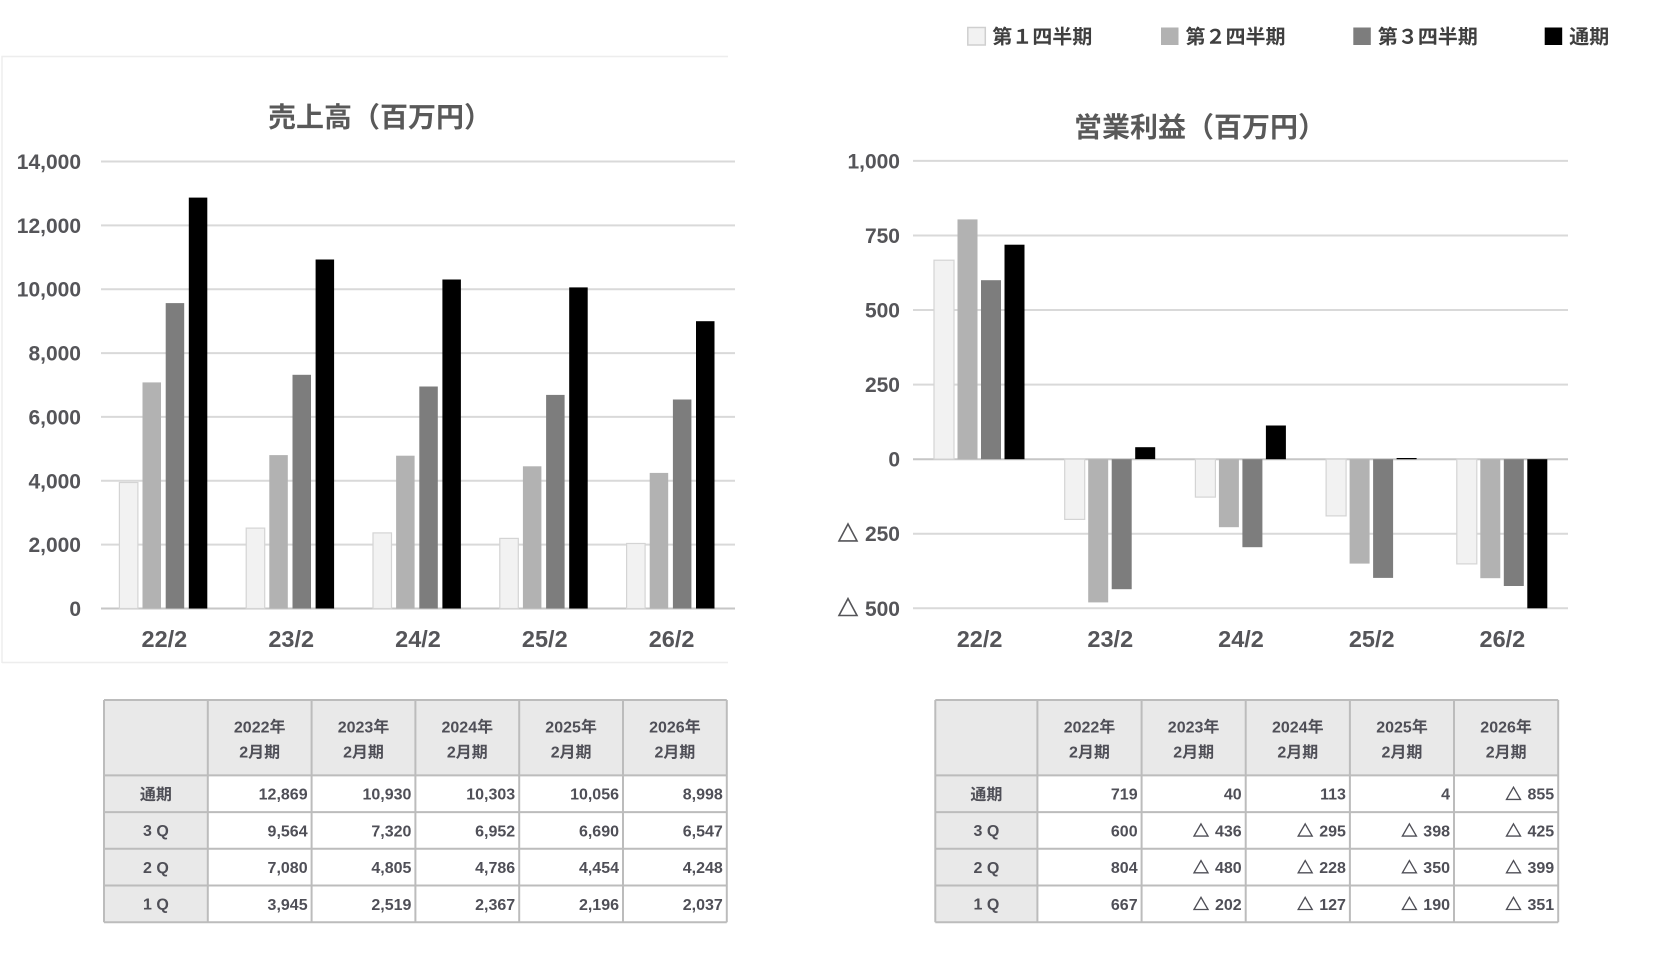  I want to click on svg-text: 14,000, so click(49, 162).